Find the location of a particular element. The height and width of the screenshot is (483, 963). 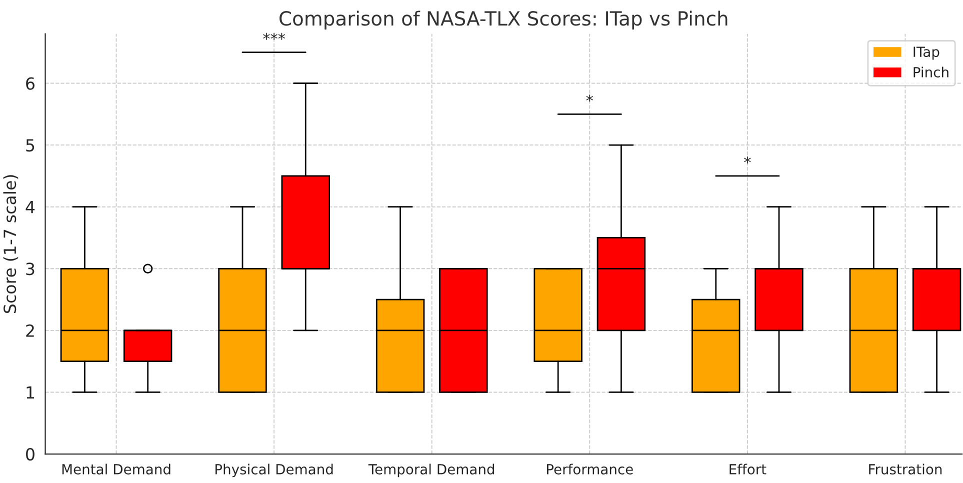

legend-label: Pinch is located at coordinates (931, 72).